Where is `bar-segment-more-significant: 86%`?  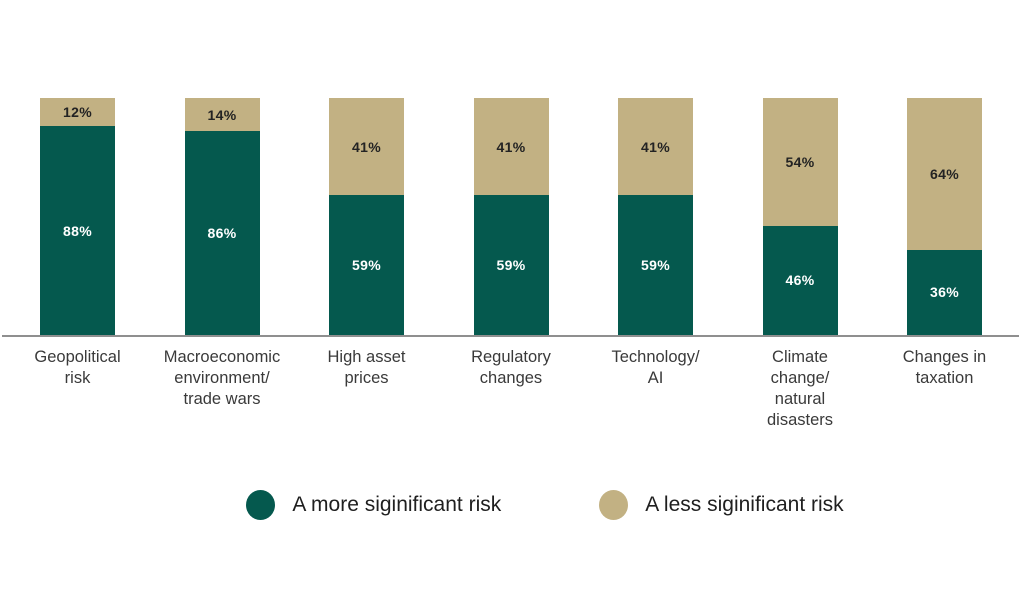 bar-segment-more-significant: 86% is located at coordinates (222, 233).